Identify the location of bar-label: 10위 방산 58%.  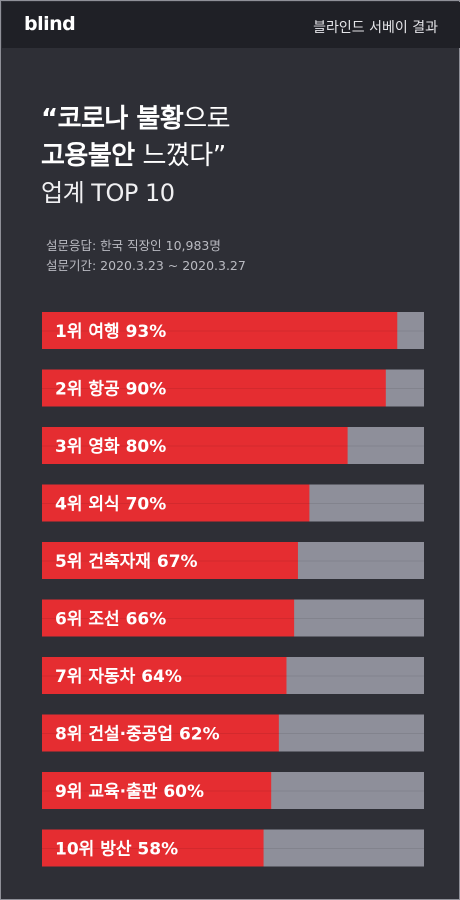
(116, 850).